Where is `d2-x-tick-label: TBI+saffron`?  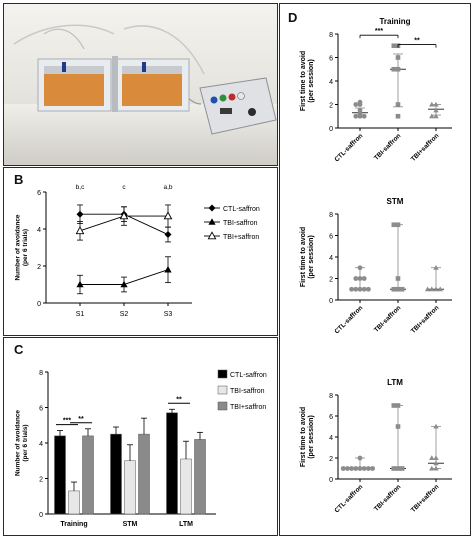 d2-x-tick-label: TBI+saffron is located at coordinates (425, 319).